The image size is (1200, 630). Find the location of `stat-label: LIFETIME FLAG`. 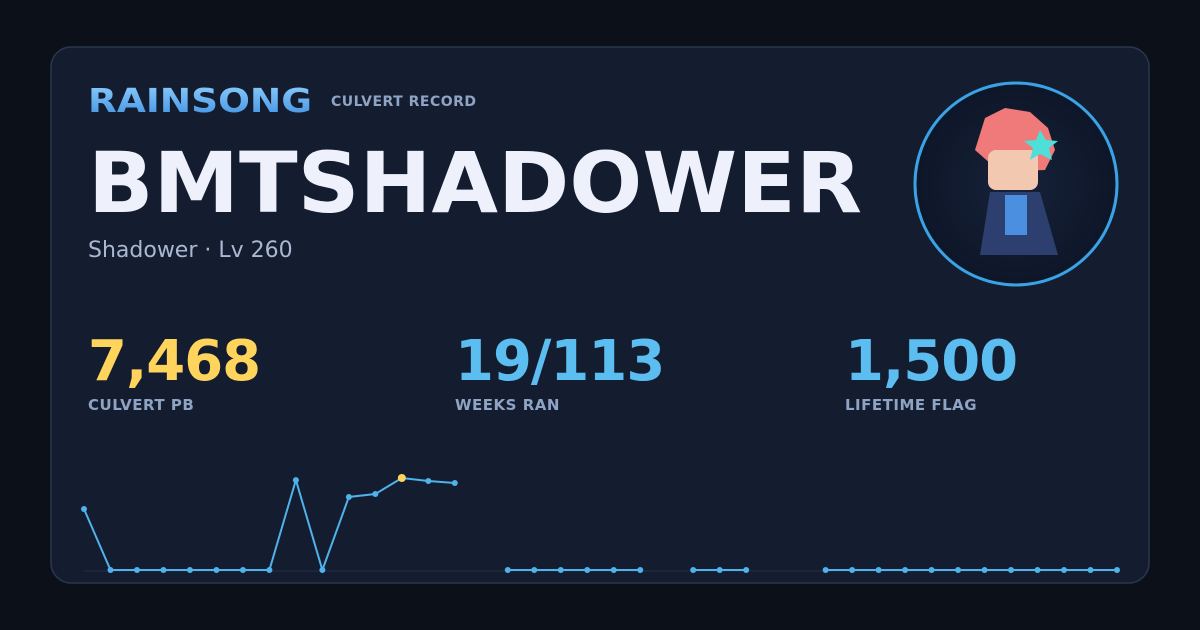

stat-label: LIFETIME FLAG is located at coordinates (911, 405).